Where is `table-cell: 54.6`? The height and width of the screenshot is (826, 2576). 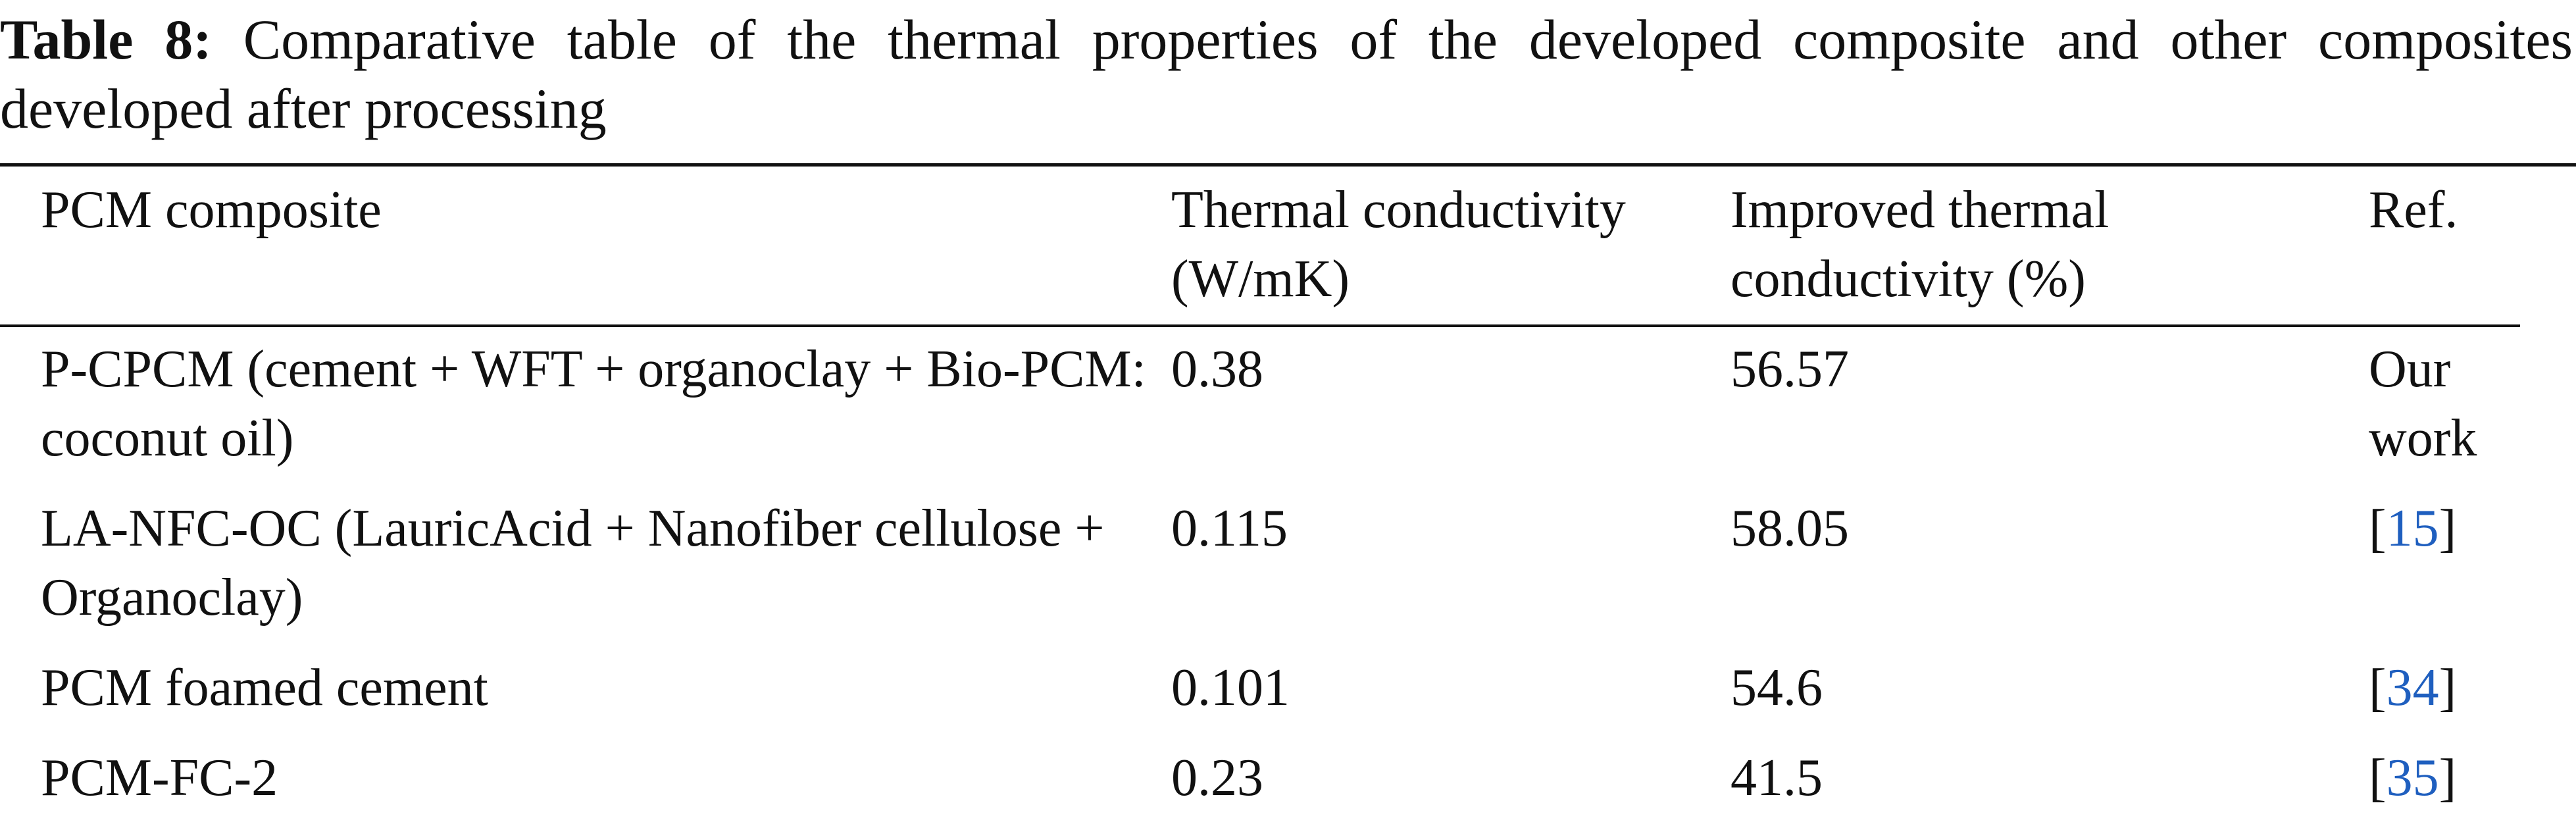 table-cell: 54.6 is located at coordinates (1776, 688).